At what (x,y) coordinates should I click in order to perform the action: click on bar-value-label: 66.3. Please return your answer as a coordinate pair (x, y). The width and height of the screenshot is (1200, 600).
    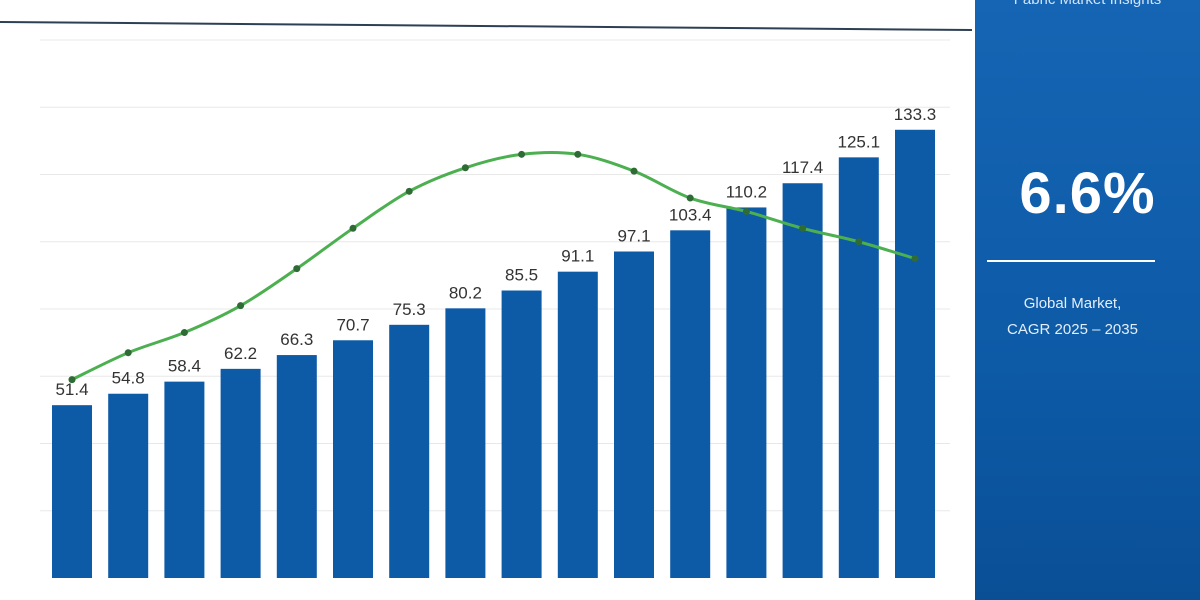
    Looking at the image, I should click on (296, 339).